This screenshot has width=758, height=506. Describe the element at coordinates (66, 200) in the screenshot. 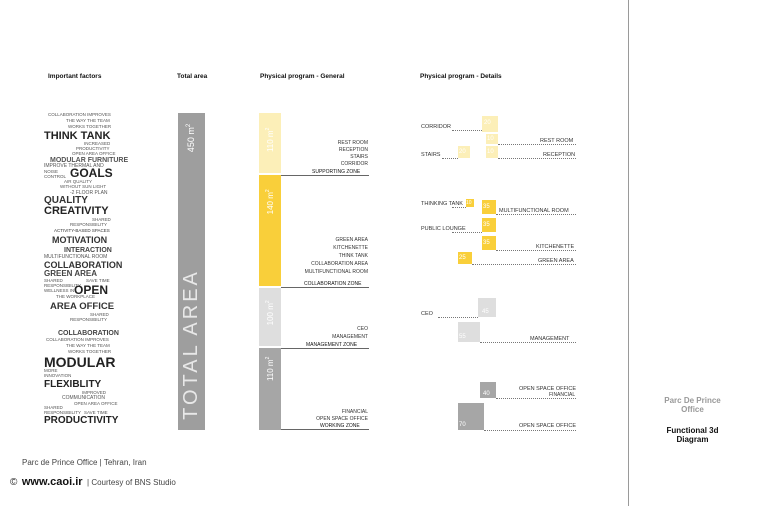

I see `factor-word: QUALITY` at that location.